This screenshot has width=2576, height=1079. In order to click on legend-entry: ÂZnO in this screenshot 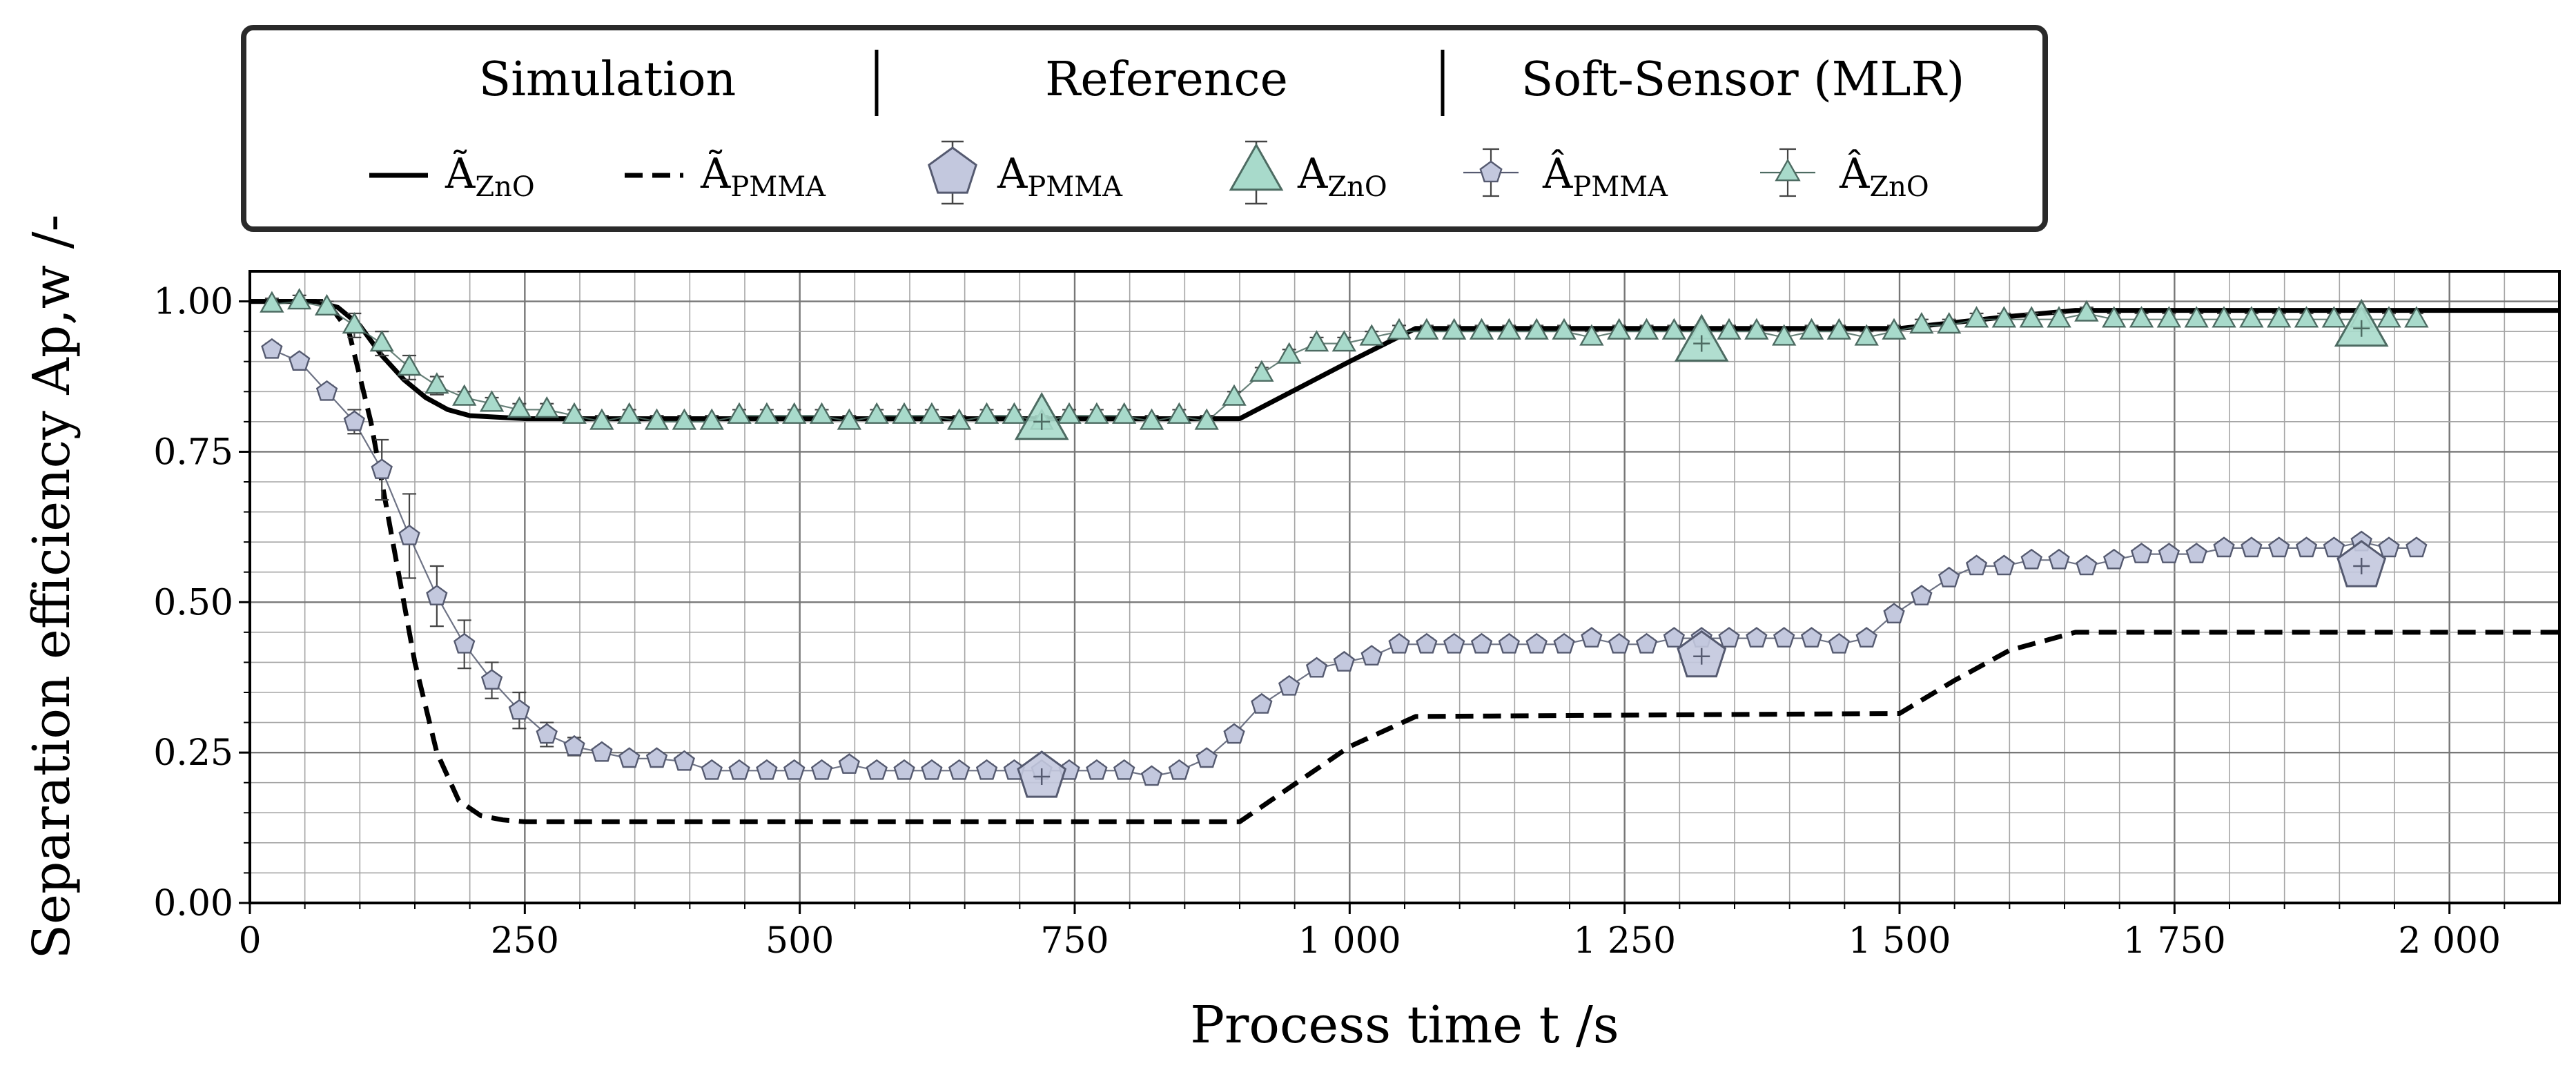, I will do `click(1845, 175)`.